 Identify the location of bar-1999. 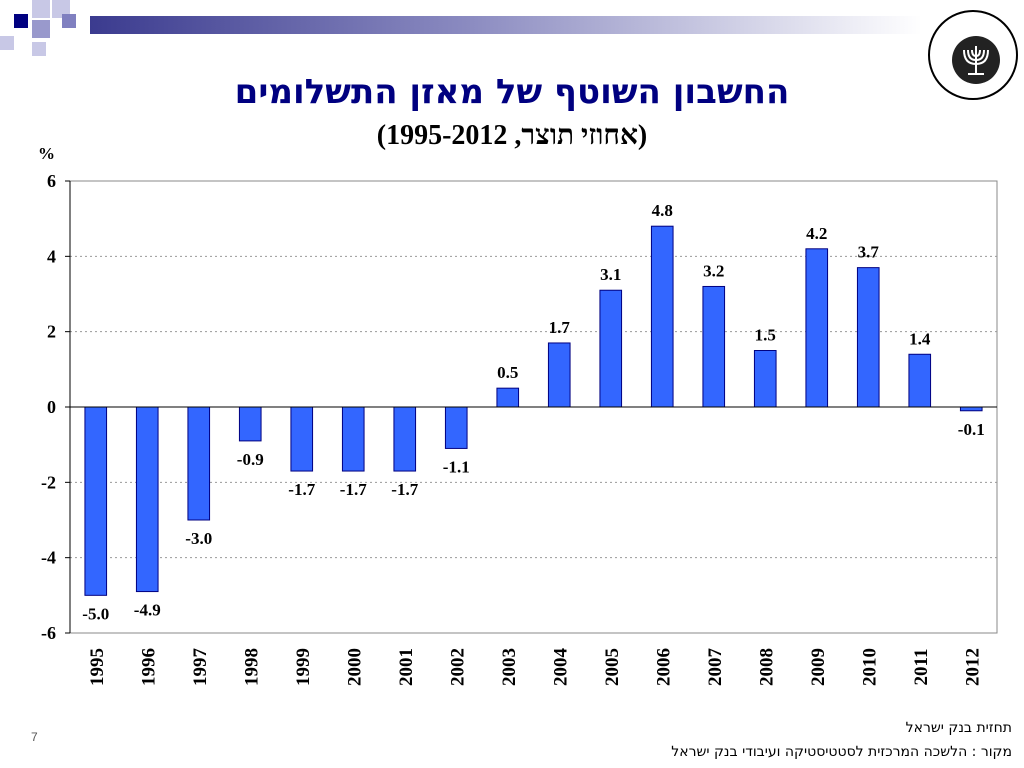
(302, 439).